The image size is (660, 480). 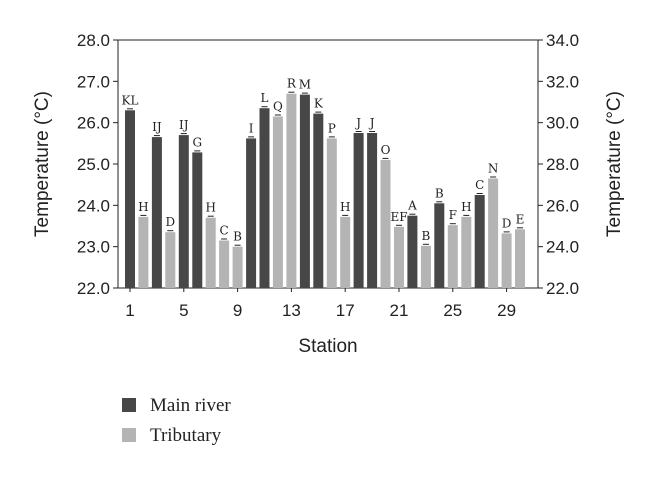 I want to click on bar-station-22-main, so click(x=412, y=251).